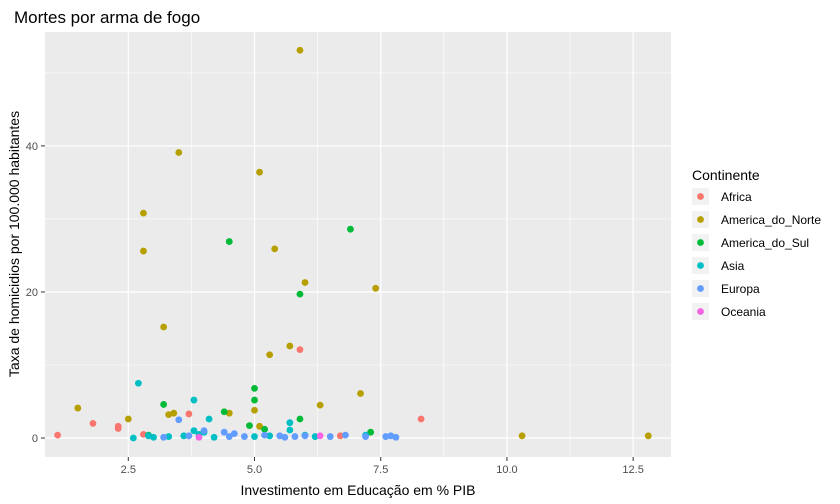 Image resolution: width=840 pixels, height=504 pixels. Describe the element at coordinates (771, 220) in the screenshot. I see `legend-label: America_do_Norte` at that location.